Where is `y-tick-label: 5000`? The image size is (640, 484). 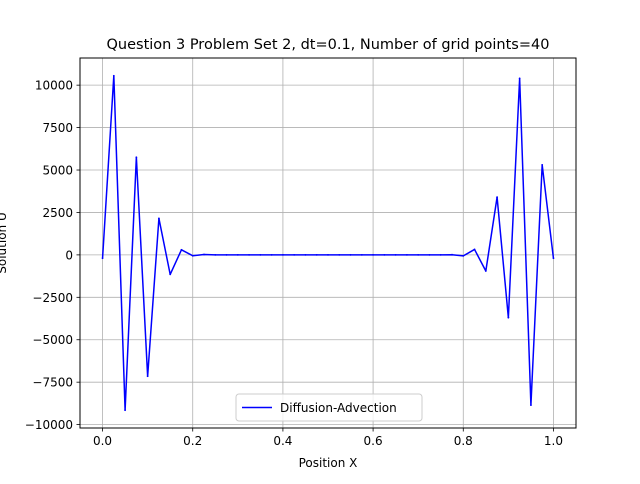 y-tick-label: 5000 is located at coordinates (57, 171).